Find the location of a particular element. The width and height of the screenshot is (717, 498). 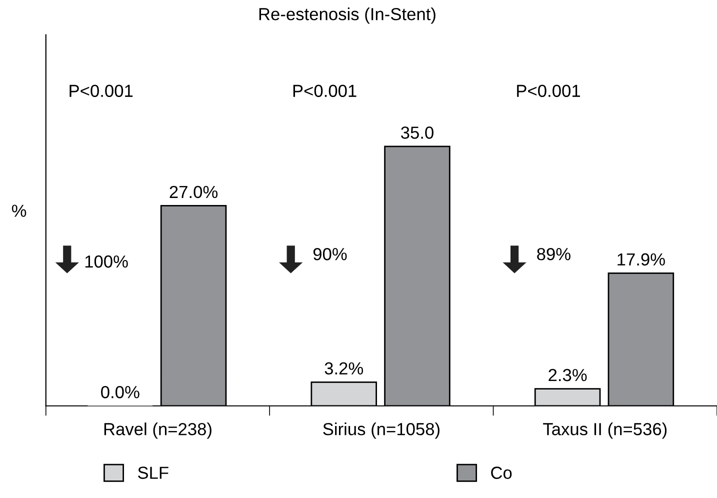

data-label: 17.9% is located at coordinates (641, 259).